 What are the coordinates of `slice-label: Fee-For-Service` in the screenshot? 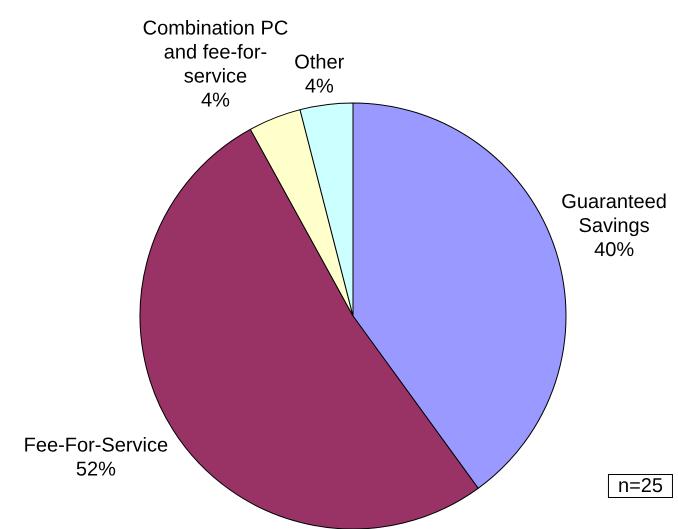 It's located at (96, 445).